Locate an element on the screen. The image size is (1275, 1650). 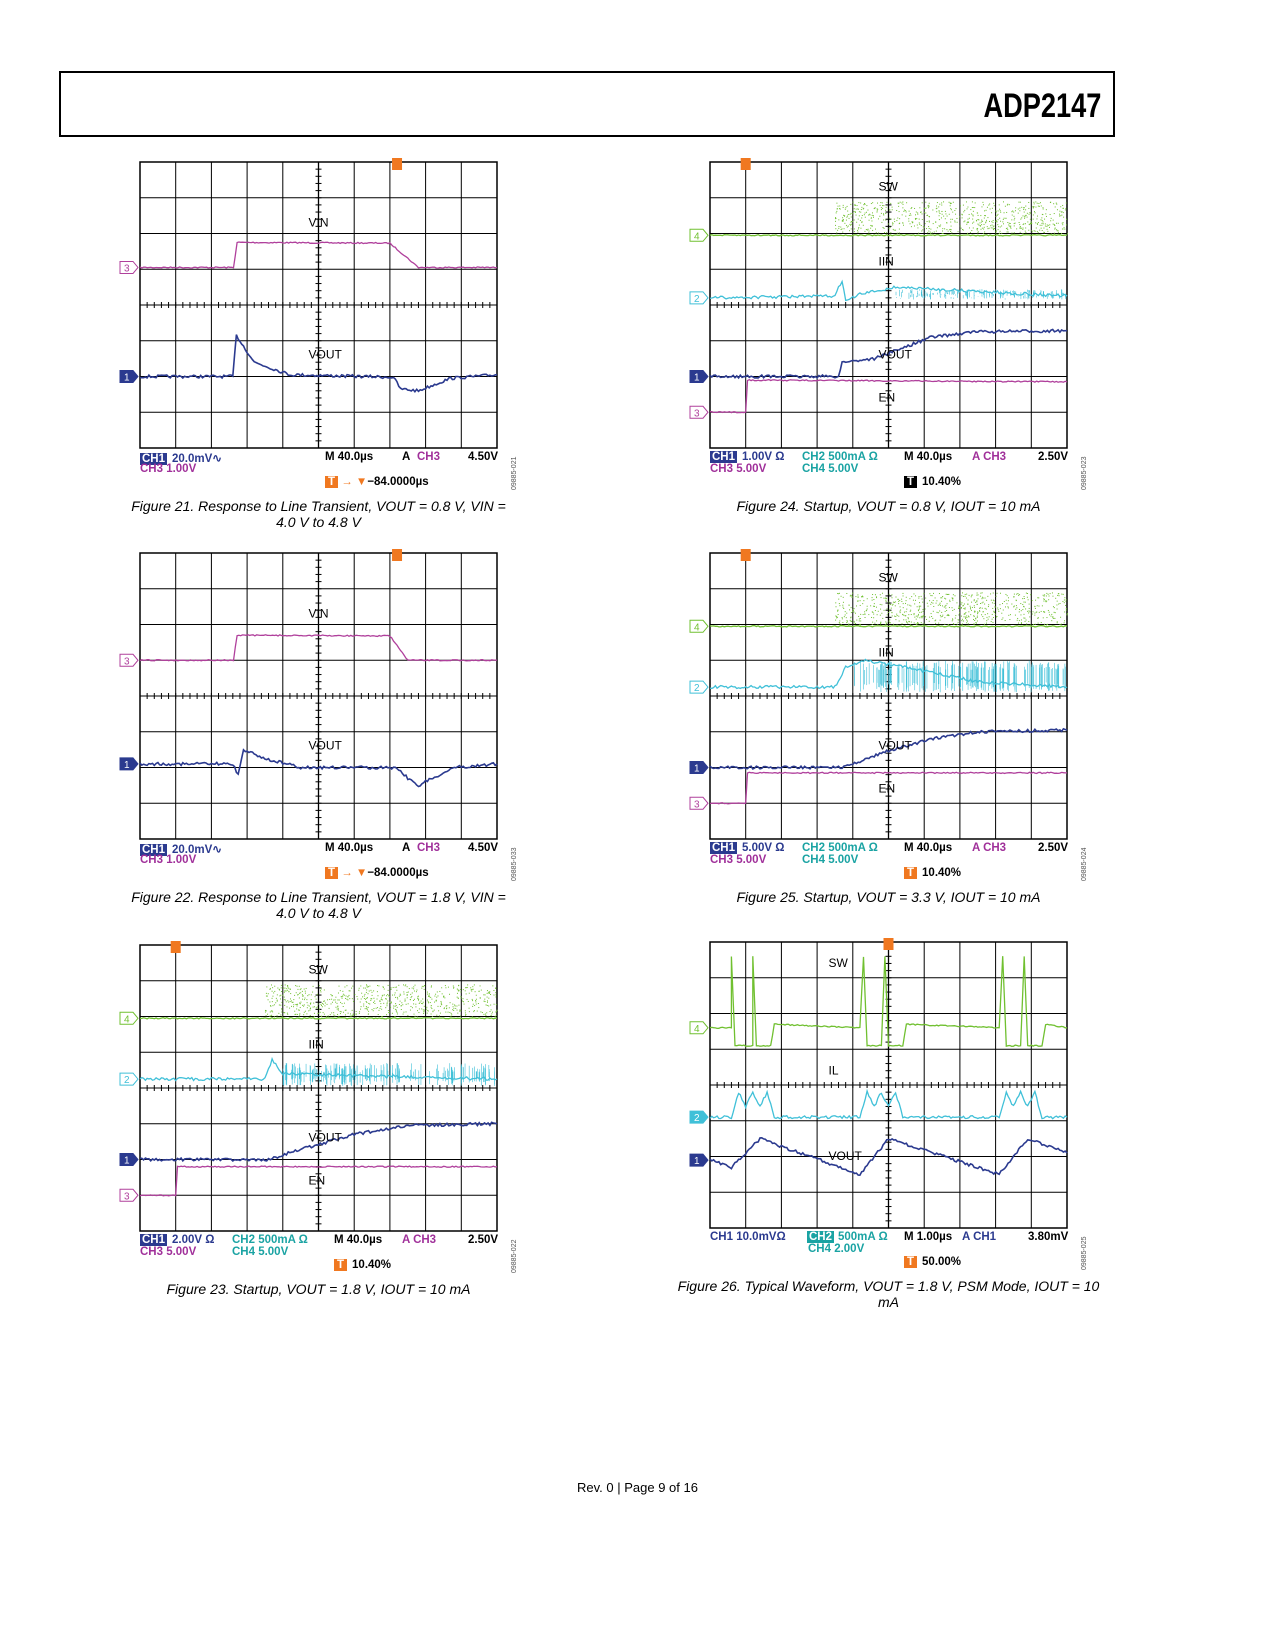
trace-vout is located at coordinates (888, 749).